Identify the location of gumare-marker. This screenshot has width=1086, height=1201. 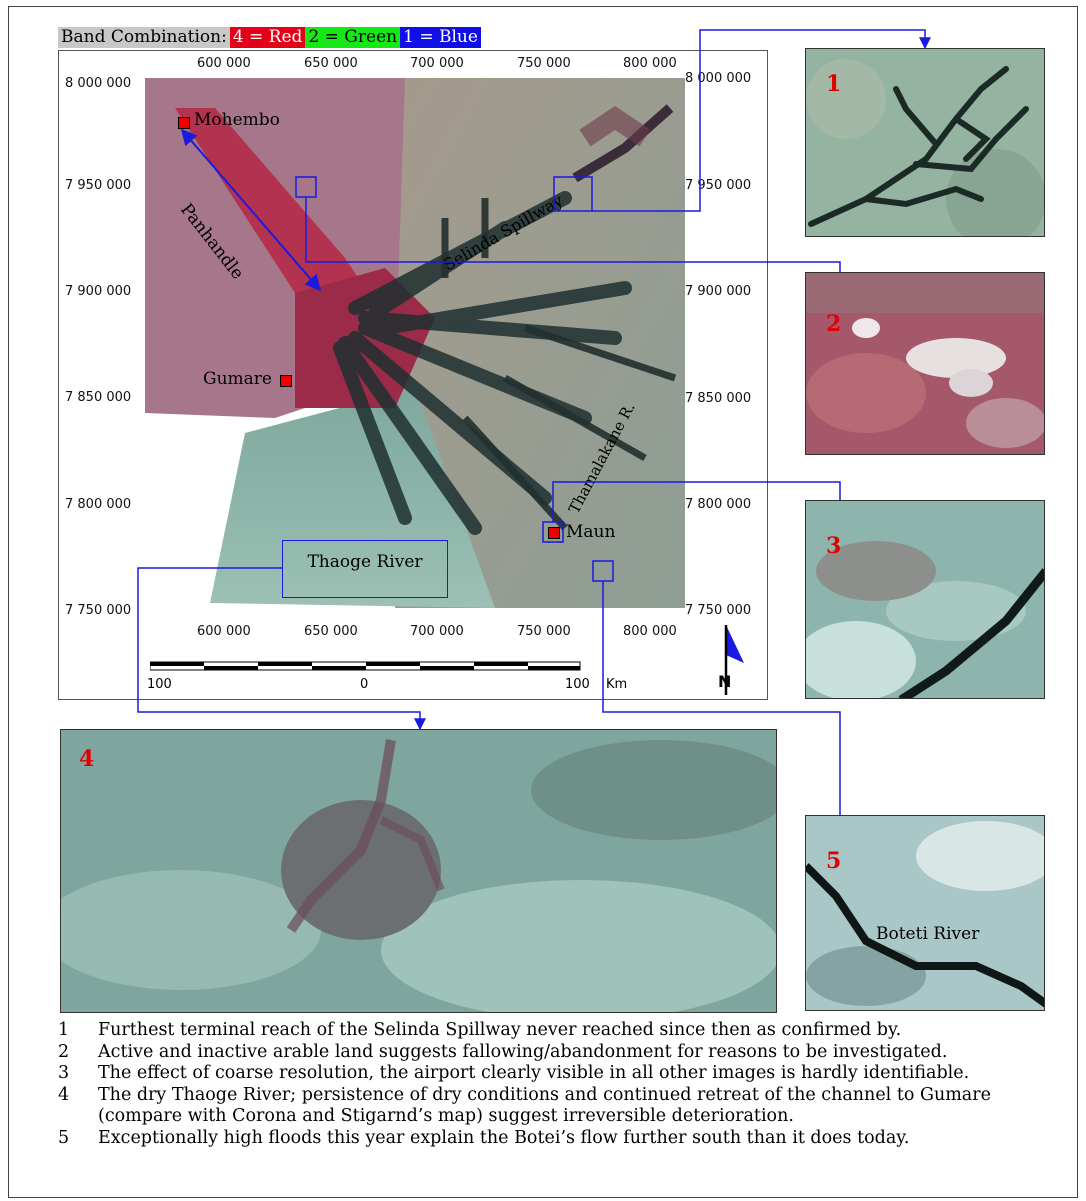
(286, 381).